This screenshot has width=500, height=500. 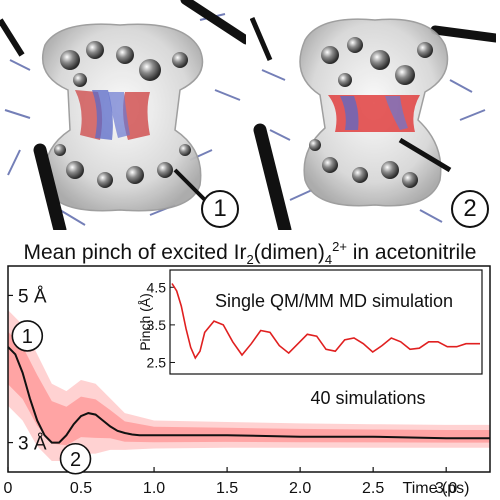 What do you see at coordinates (289, 252) in the screenshot?
I see `title-middle: (dimen)` at bounding box center [289, 252].